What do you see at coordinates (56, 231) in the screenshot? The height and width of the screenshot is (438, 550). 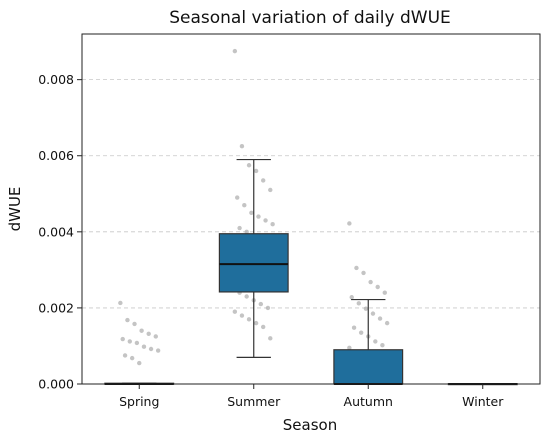 I see `y-tick-label: 0.004` at bounding box center [56, 231].